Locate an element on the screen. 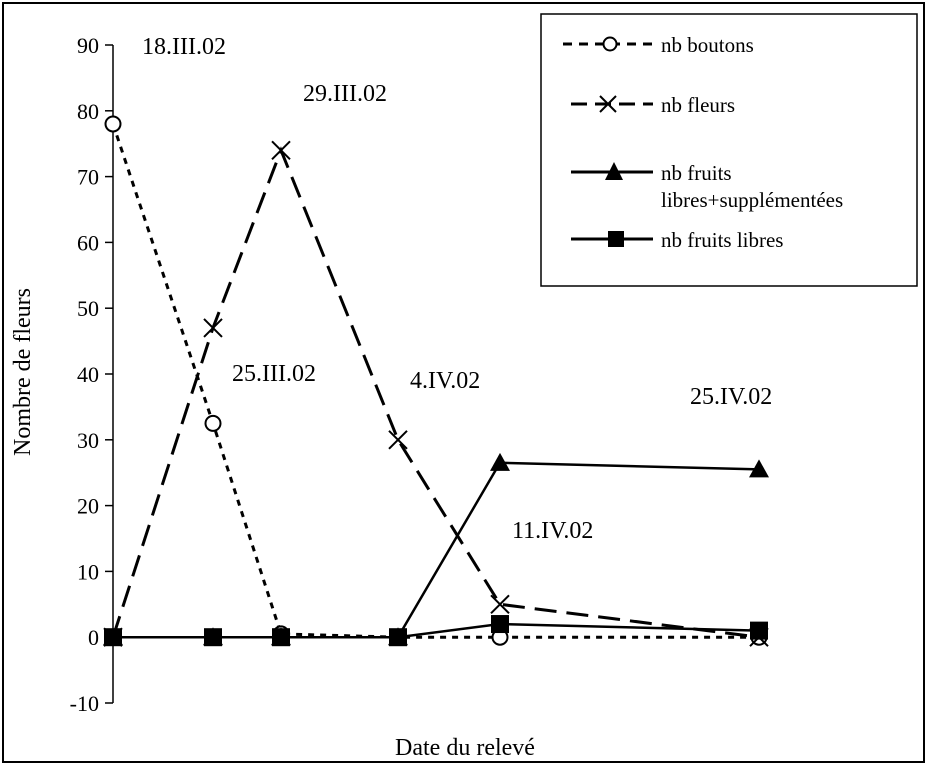 This screenshot has width=929, height=767. y-tick-label: 30 is located at coordinates (88, 440).